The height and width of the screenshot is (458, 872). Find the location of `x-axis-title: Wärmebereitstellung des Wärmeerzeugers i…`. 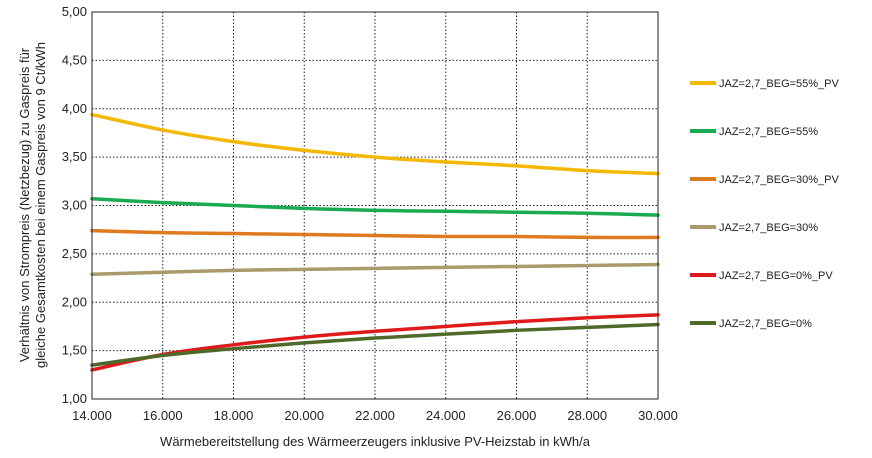

x-axis-title: Wärmebereitstellung des Wärmeerzeugers i… is located at coordinates (375, 441).